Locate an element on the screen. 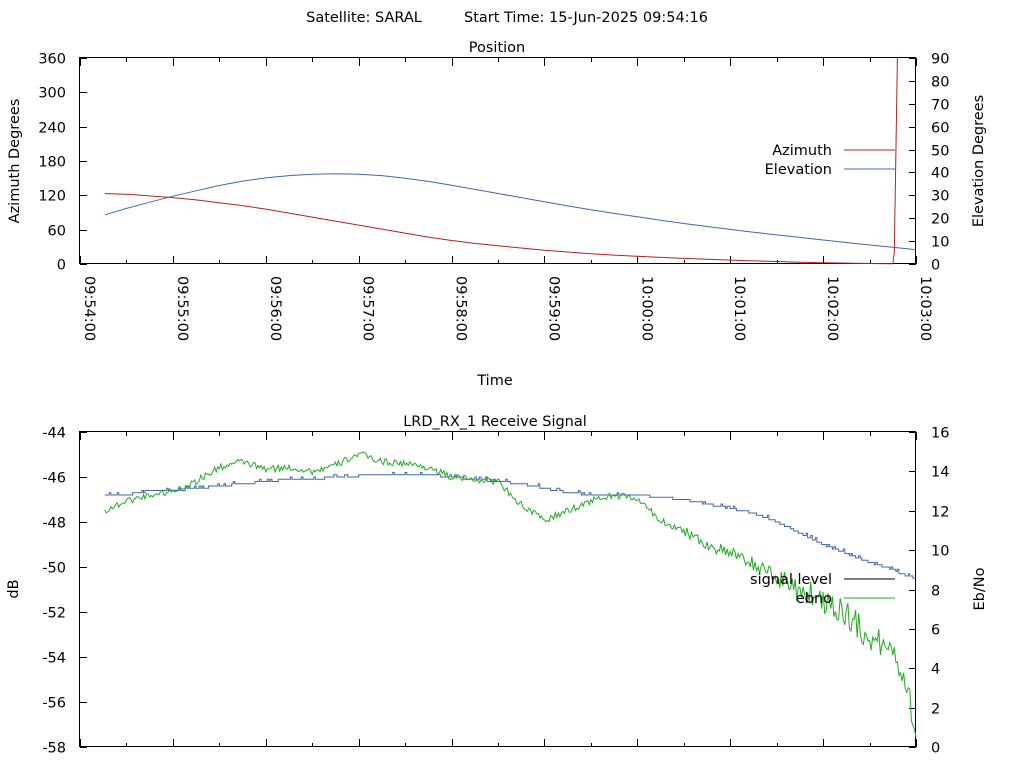 This screenshot has height=768, width=1024. signal-y2label: Eb/No is located at coordinates (980, 588).